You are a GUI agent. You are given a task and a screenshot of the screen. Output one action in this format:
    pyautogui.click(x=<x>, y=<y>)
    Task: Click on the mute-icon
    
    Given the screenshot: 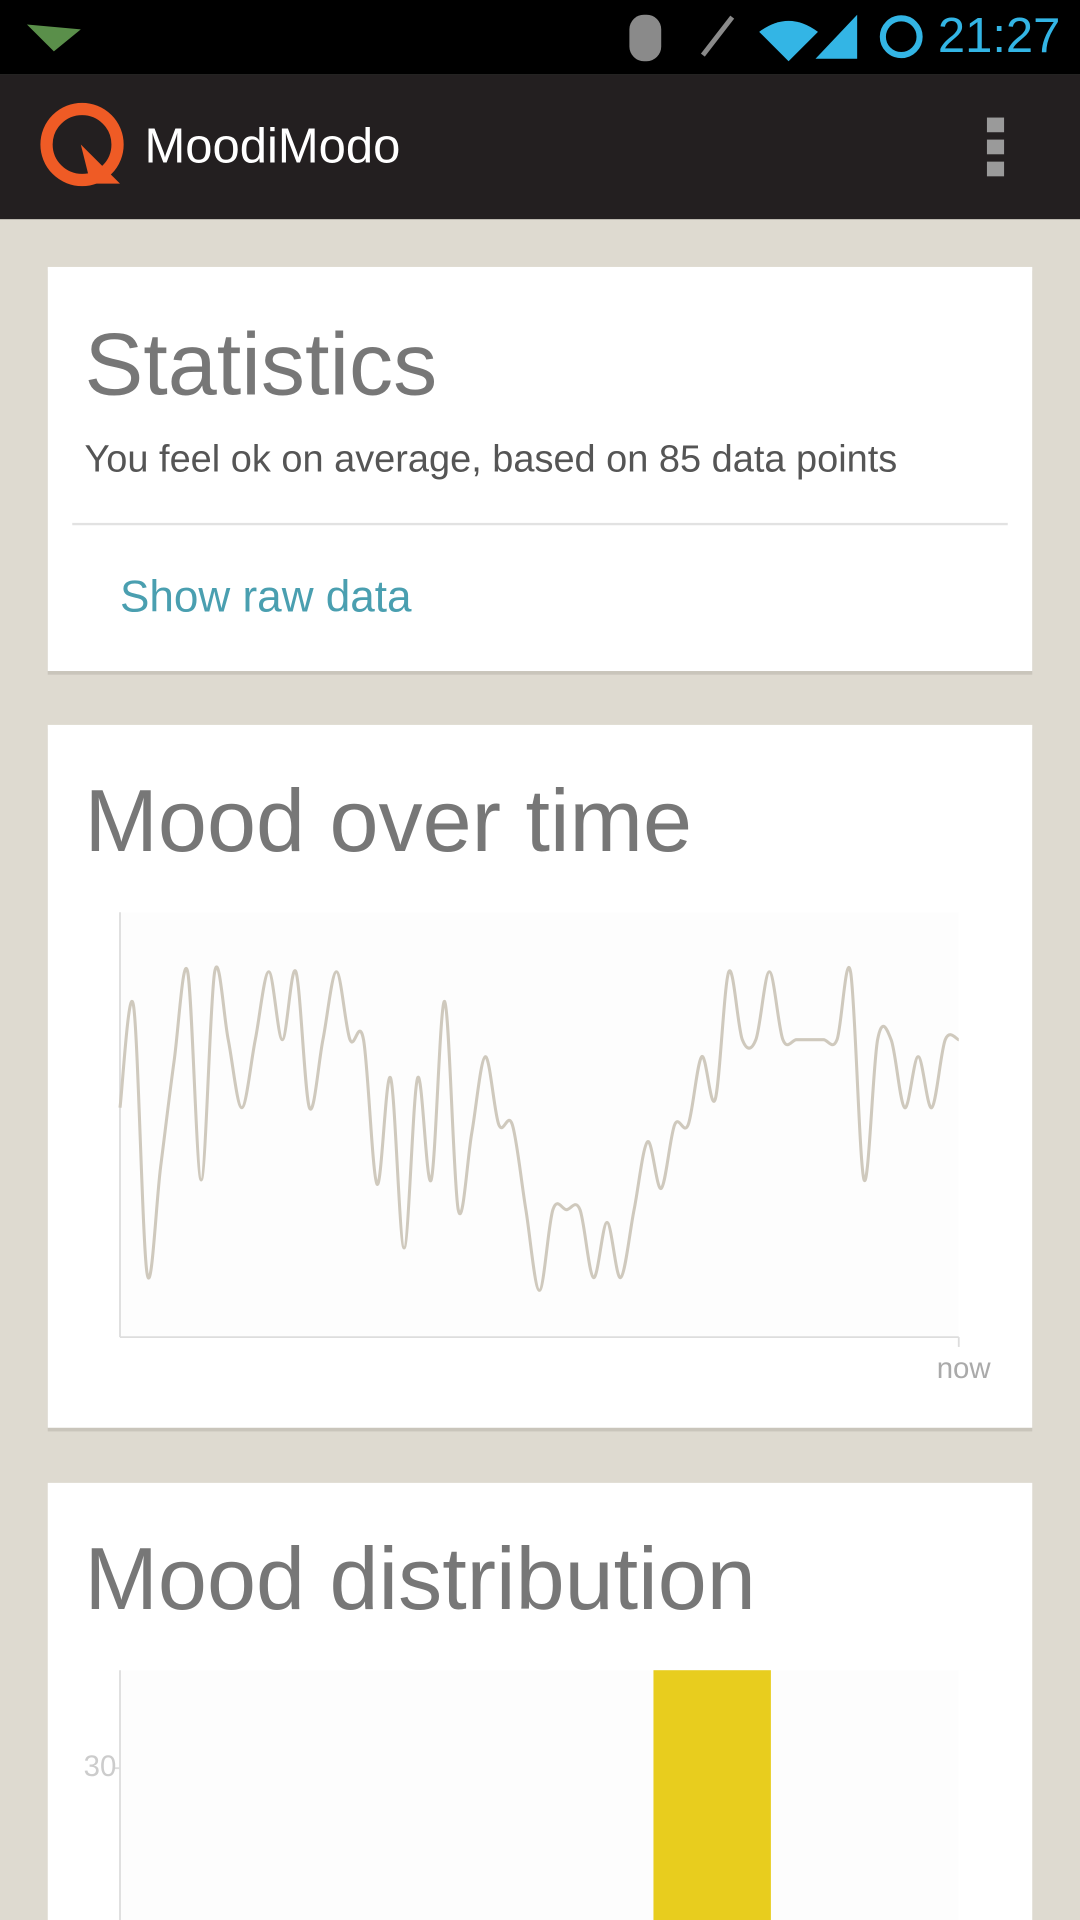 What is the action you would take?
    pyautogui.click(x=717, y=36)
    